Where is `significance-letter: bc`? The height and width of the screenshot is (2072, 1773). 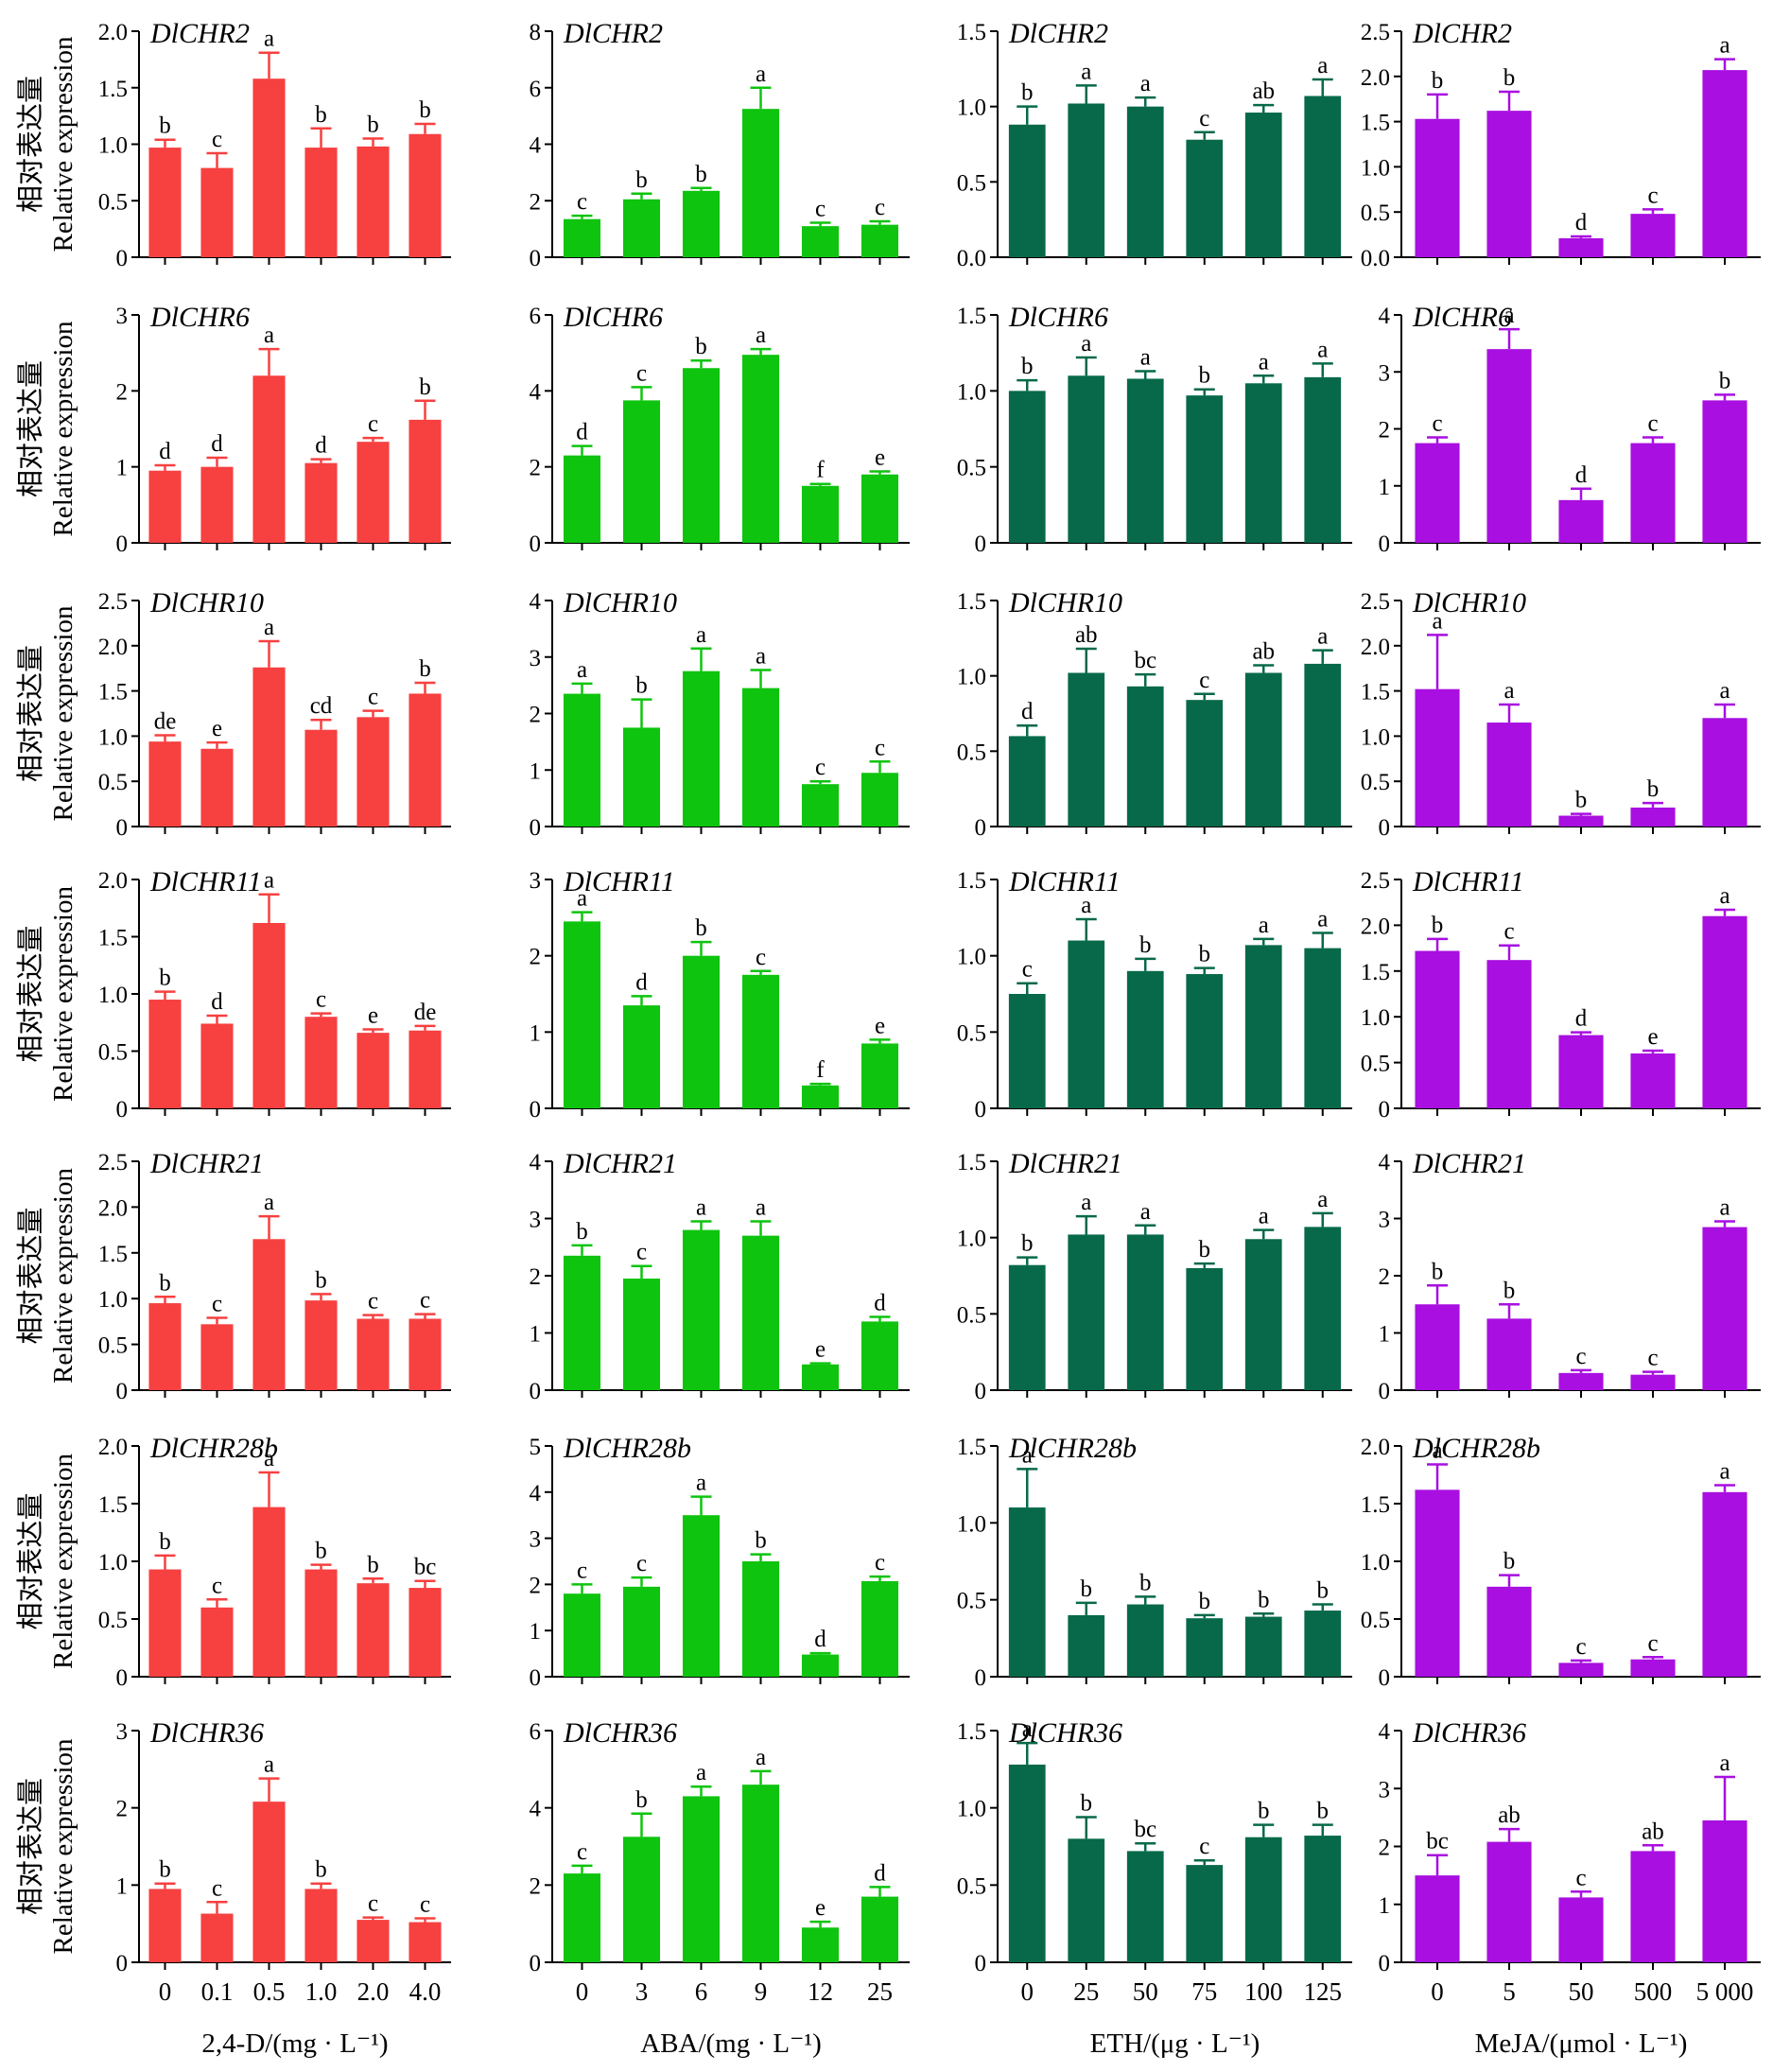 significance-letter: bc is located at coordinates (1145, 660).